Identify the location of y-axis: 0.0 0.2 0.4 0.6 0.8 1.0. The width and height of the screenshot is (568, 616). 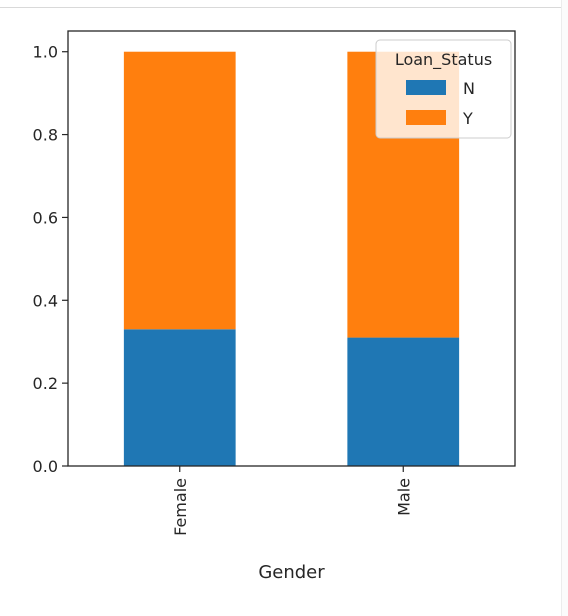
(50, 259).